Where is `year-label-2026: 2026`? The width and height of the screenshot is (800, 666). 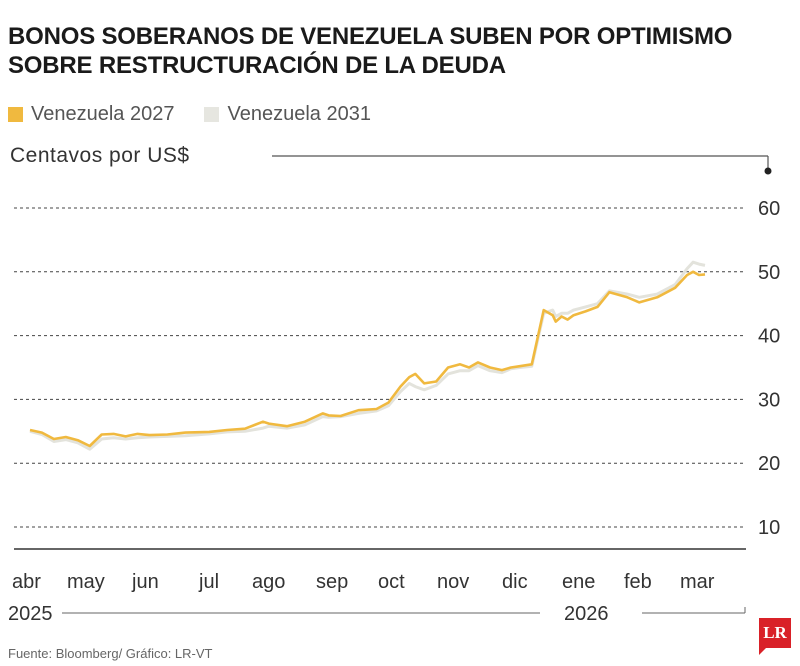
year-label-2026: 2026 is located at coordinates (586, 614).